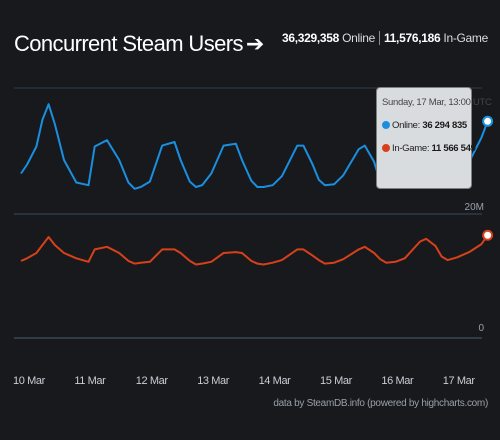 Image resolution: width=500 pixels, height=440 pixels. Describe the element at coordinates (453, 148) in the screenshot. I see `tooltip-ingame-value: 11 566 549` at that location.